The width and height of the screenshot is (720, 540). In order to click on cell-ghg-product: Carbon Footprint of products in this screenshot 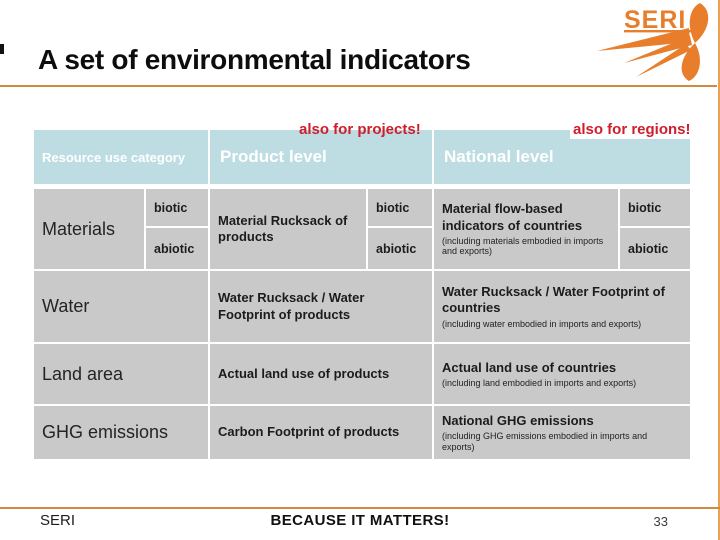, I will do `click(321, 432)`.